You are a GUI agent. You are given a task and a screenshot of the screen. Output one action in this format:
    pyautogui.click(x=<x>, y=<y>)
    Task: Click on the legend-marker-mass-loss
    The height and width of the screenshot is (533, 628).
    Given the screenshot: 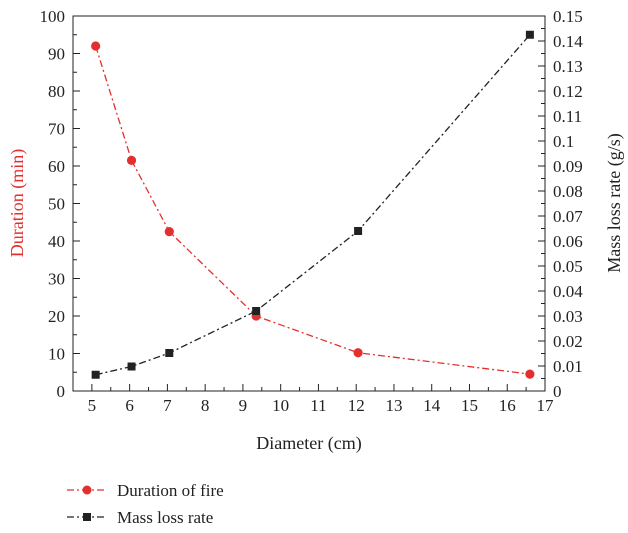 What is the action you would take?
    pyautogui.click(x=87, y=517)
    